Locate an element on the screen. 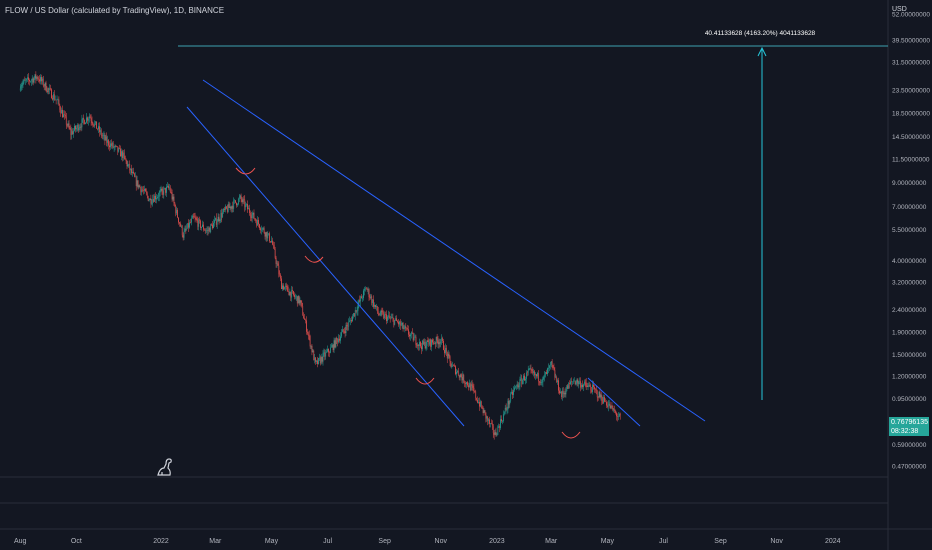 This screenshot has width=932, height=550. last-price-value: 0.76796135 is located at coordinates (909, 422).